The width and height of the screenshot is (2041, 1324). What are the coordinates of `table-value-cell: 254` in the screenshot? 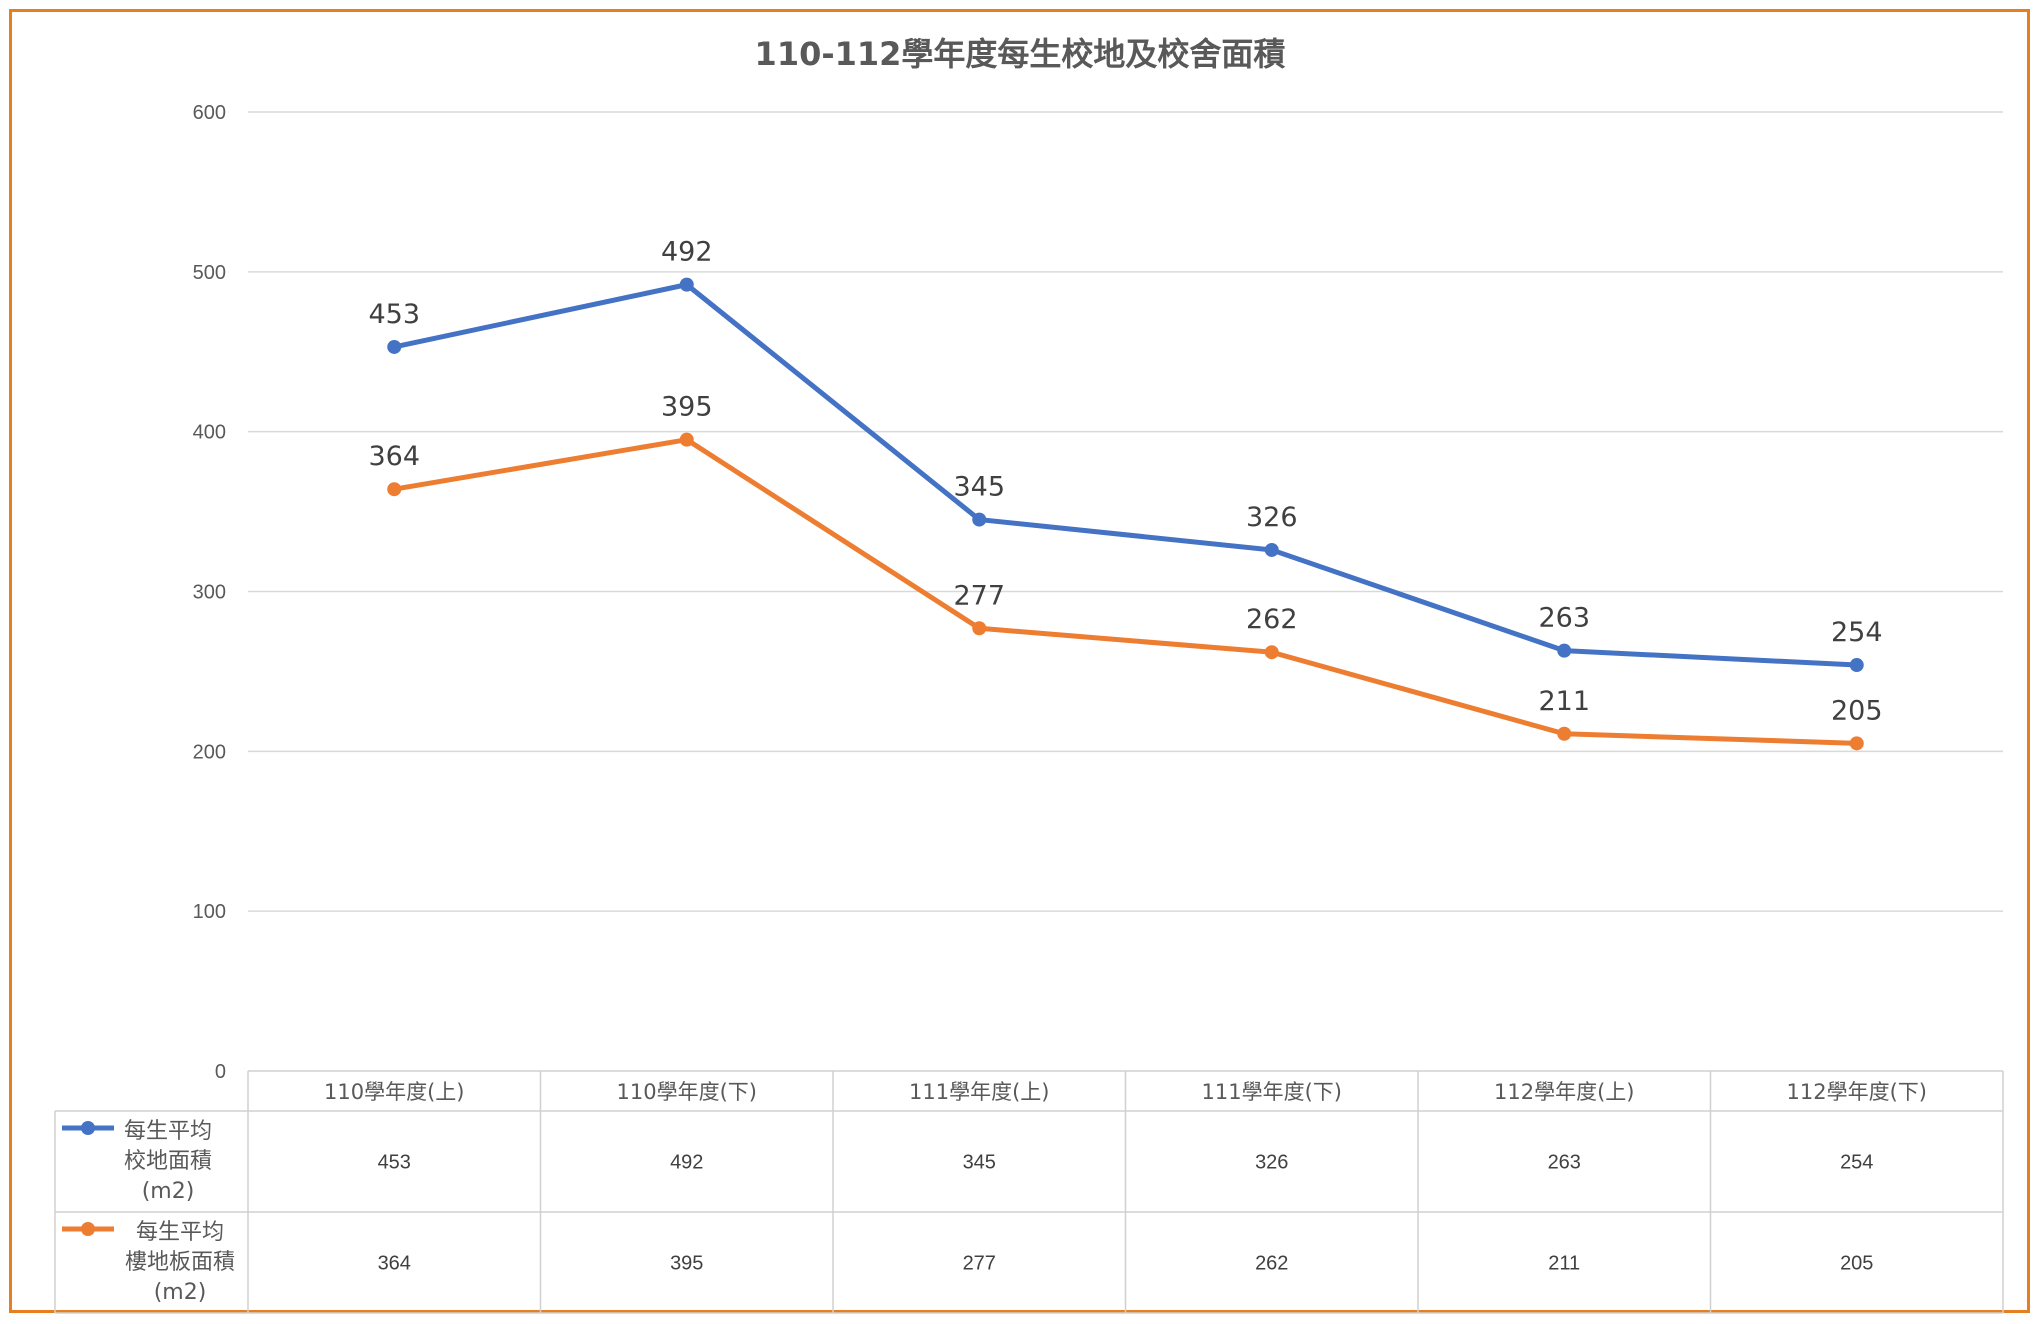 It's located at (1856, 1163).